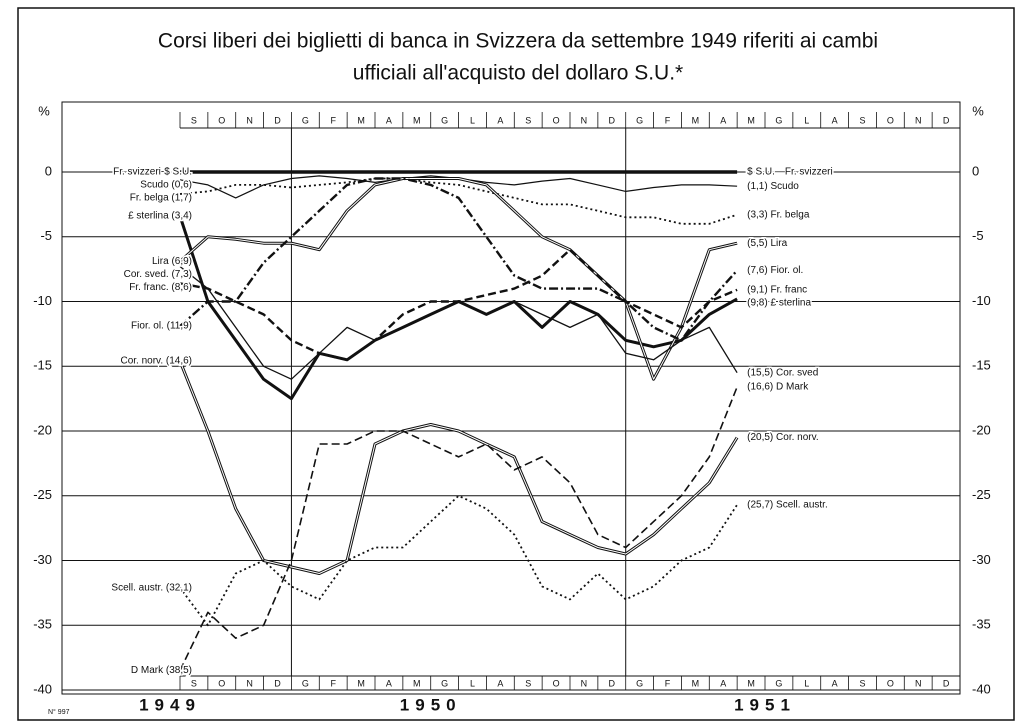  What do you see at coordinates (42, 494) in the screenshot?
I see `y-tick-label: -25` at bounding box center [42, 494].